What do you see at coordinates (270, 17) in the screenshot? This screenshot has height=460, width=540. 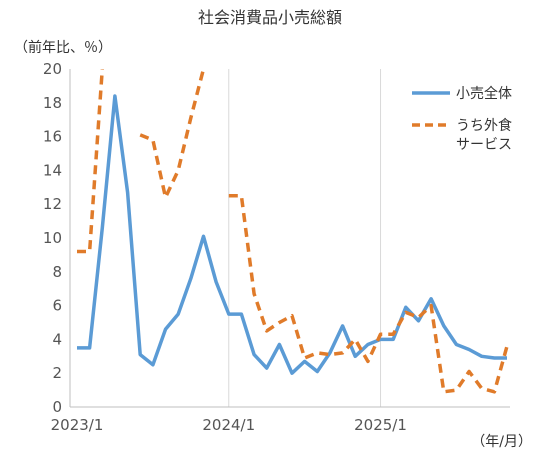 I see `chart-title: 社会消費品小売総額` at bounding box center [270, 17].